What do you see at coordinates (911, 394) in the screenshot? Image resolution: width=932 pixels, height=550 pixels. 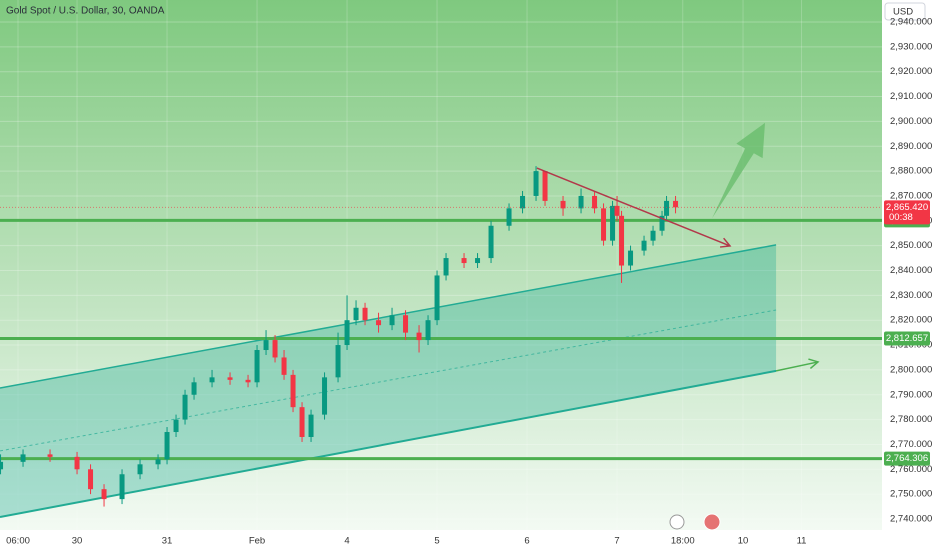 I see `y-tick-label: 2,790.000` at bounding box center [911, 394].